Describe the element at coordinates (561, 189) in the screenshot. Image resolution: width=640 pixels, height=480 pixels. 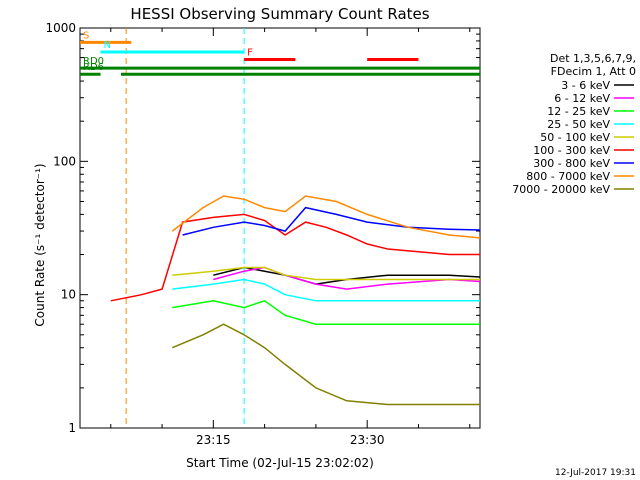
I see `legend-entry-label: 7000 - 20000 keV` at that location.